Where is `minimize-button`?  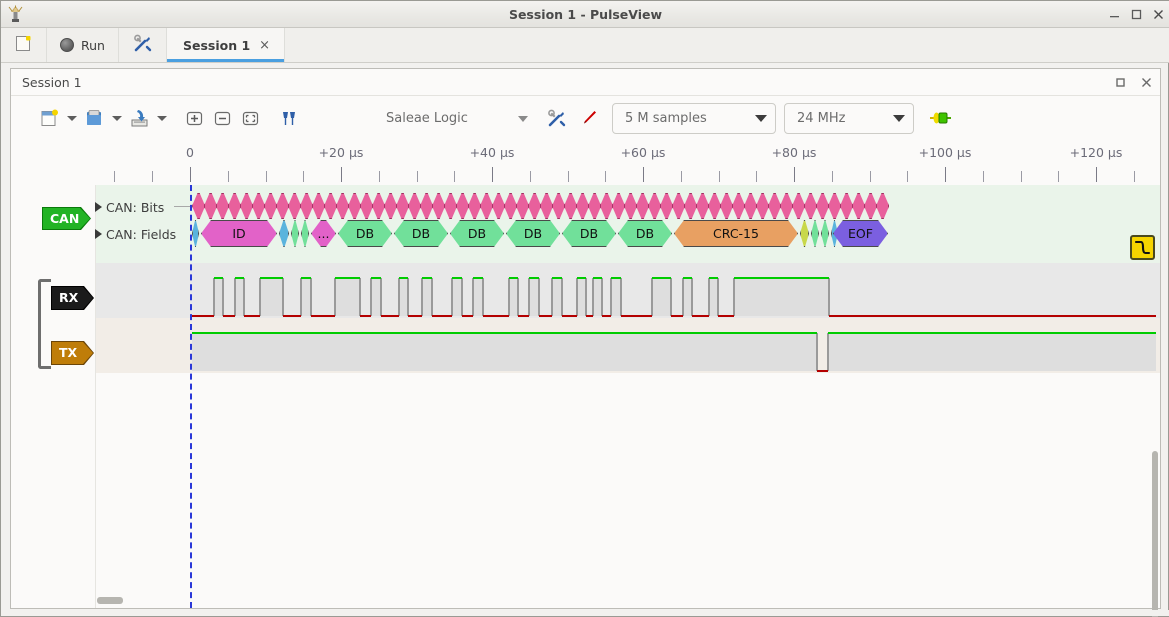
minimize-button is located at coordinates (1114, 14).